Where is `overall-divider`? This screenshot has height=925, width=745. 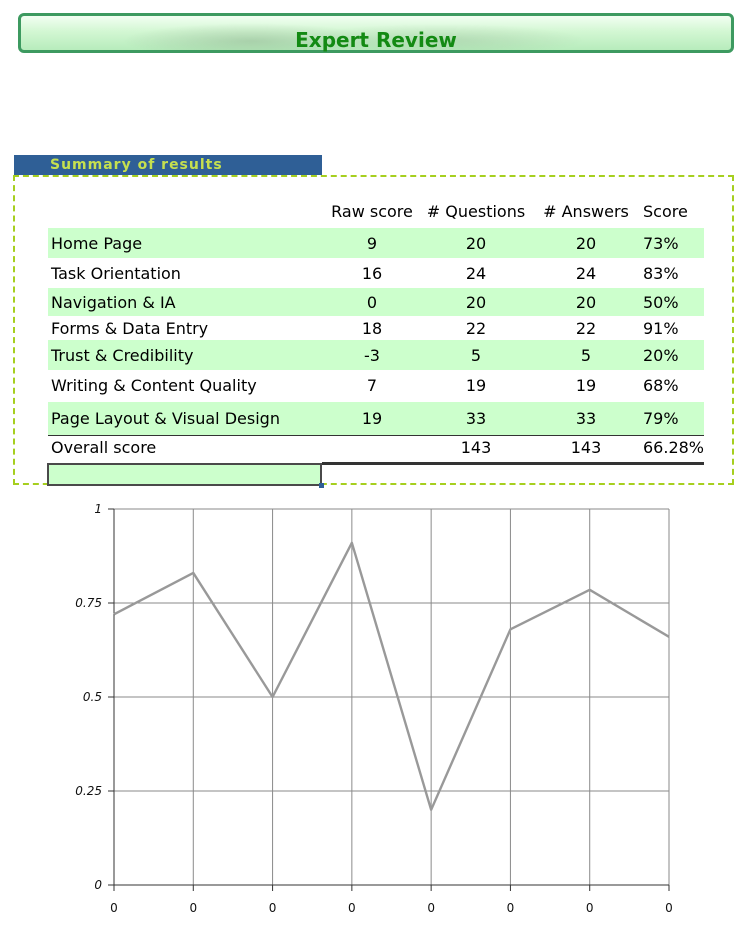 overall-divider is located at coordinates (376, 435).